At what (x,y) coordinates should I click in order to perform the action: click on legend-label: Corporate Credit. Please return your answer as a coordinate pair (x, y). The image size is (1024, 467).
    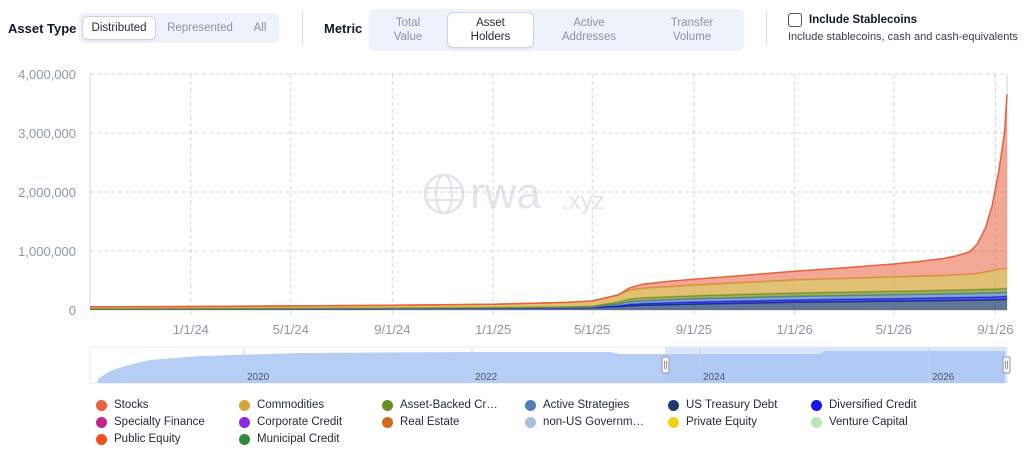
    Looking at the image, I should click on (300, 422).